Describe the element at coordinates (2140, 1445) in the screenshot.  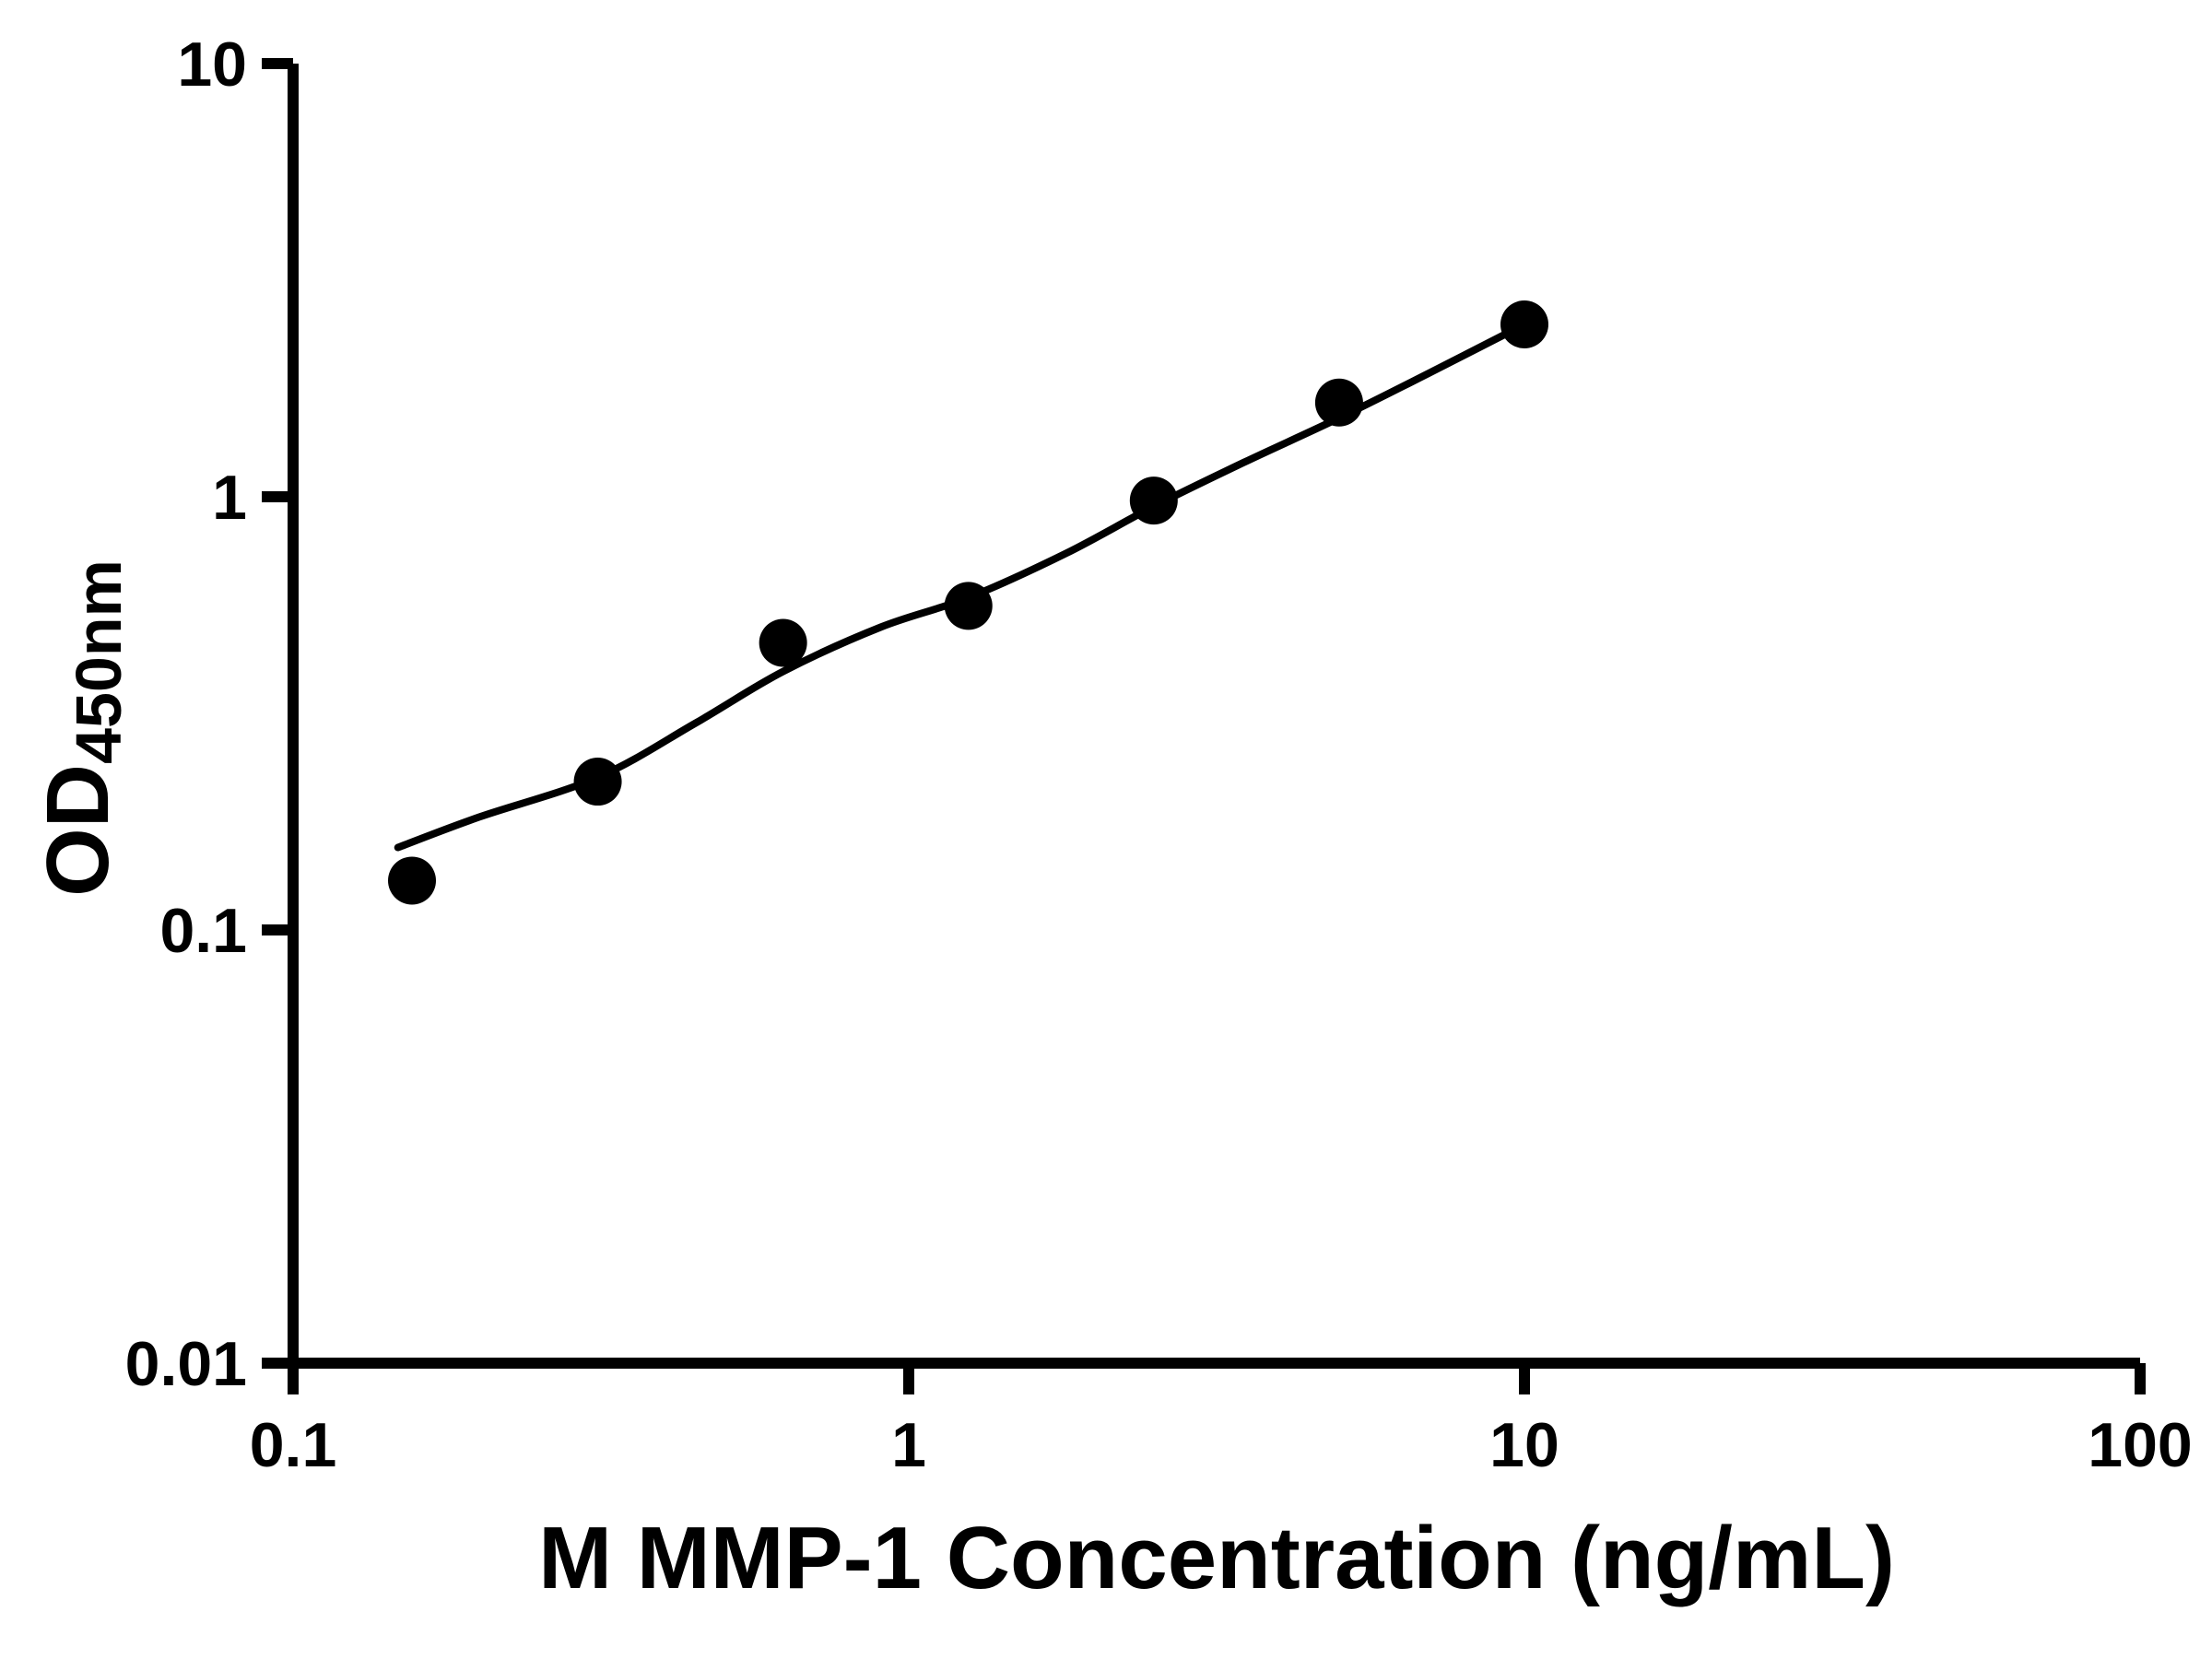
I see `x-tick-label: 100` at that location.